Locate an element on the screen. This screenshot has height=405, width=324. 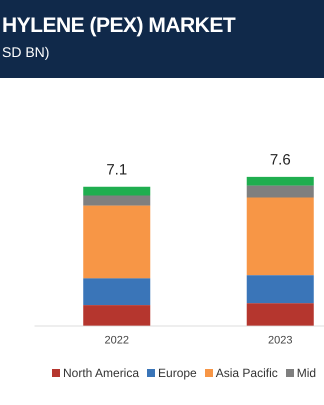
chart-subtitle: SD BN) is located at coordinates (26, 52).